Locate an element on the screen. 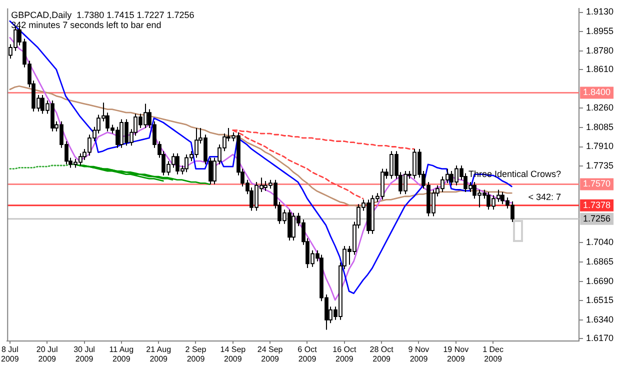 This screenshot has width=625, height=365. ref-line-label: 1.8400 is located at coordinates (597, 92).